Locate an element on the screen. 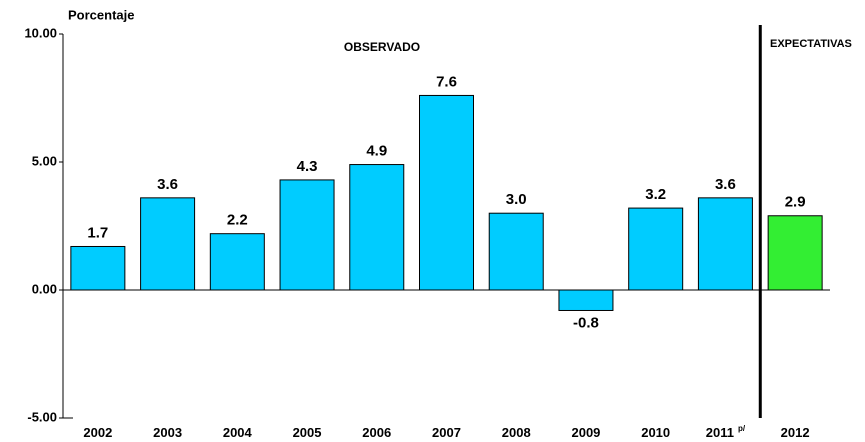 This screenshot has width=865, height=442. x-tick-label-text: 2003 is located at coordinates (167, 432).